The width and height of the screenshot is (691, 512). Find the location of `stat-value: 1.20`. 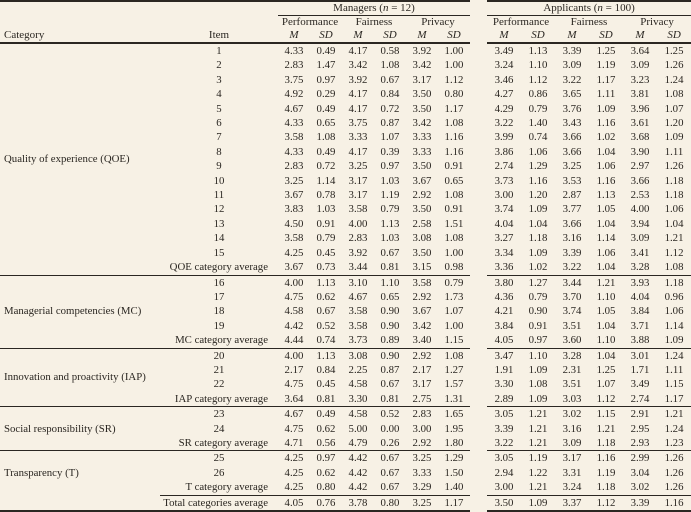

stat-value: 1.20 is located at coordinates (538, 195).